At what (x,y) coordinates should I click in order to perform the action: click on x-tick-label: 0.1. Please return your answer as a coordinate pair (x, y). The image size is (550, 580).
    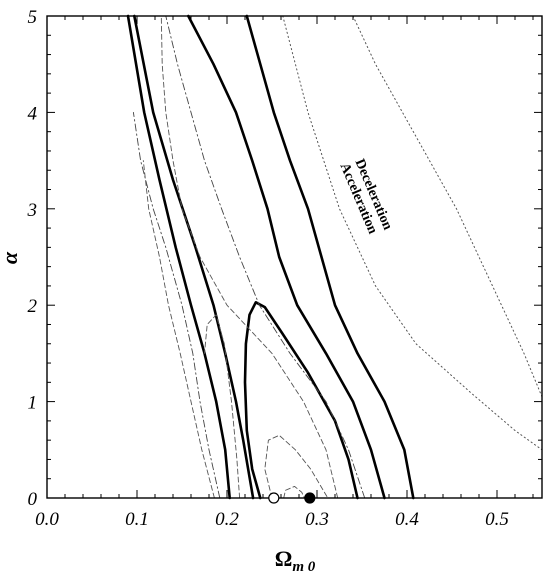
    Looking at the image, I should click on (137, 519).